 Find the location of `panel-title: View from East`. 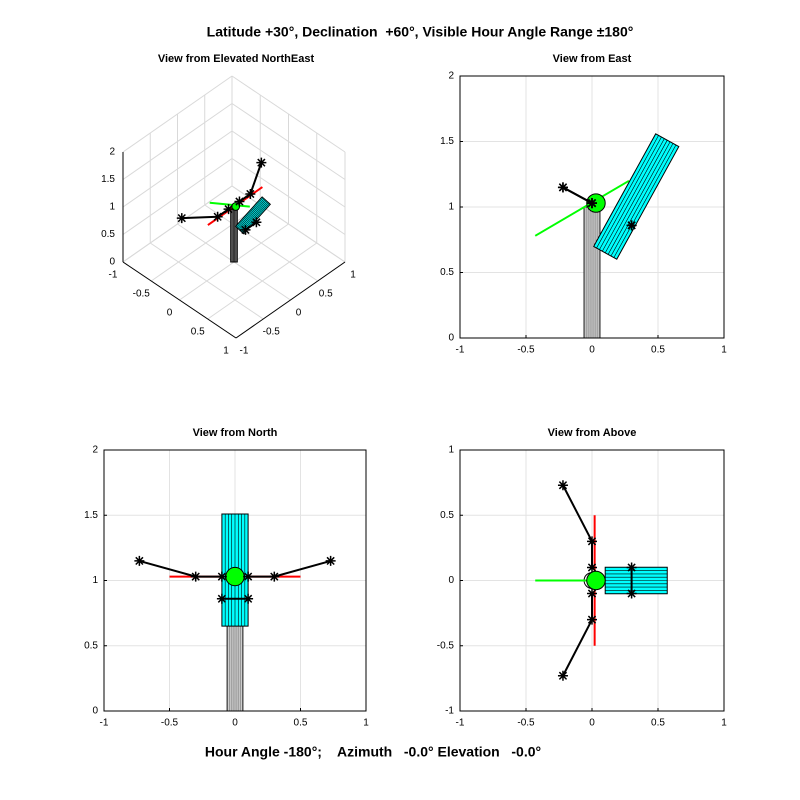

panel-title: View from East is located at coordinates (592, 59).